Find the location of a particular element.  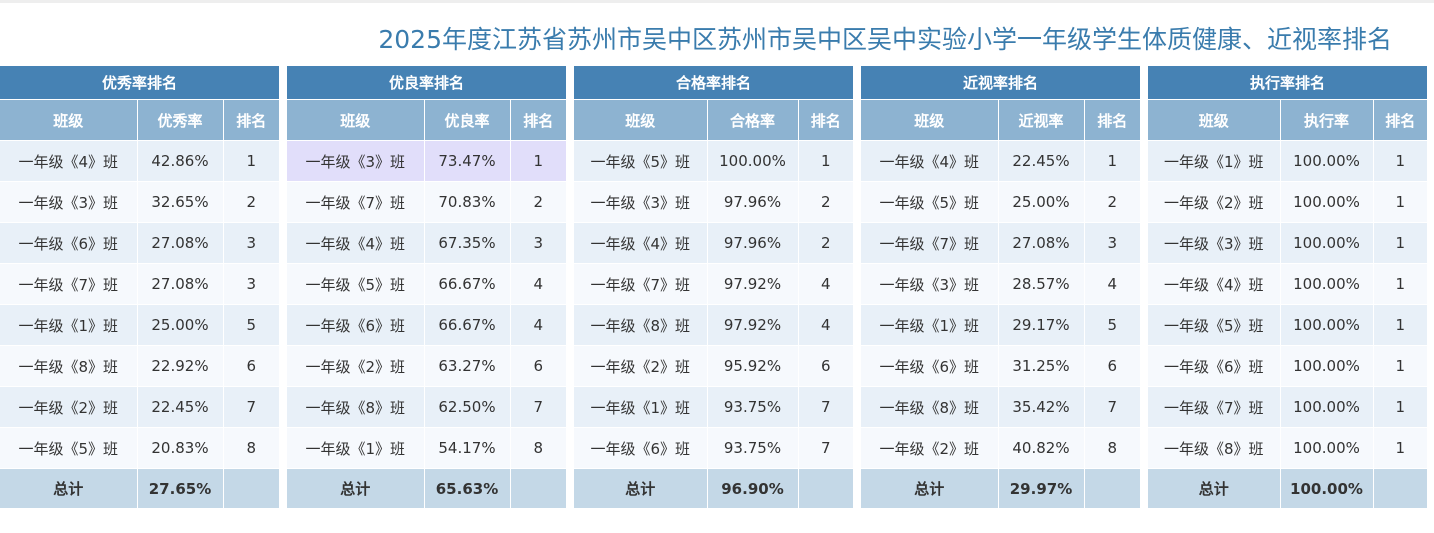

class-cell: 一年级《1》班 is located at coordinates (356, 448).